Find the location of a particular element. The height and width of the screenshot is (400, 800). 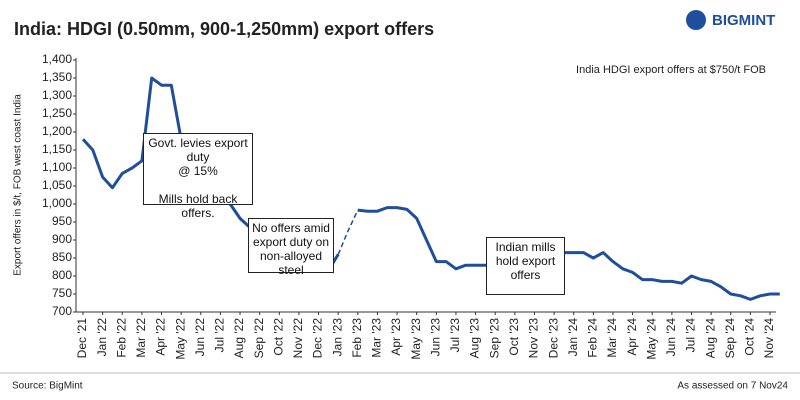

x-tick-label: Dec '21 is located at coordinates (82, 338).